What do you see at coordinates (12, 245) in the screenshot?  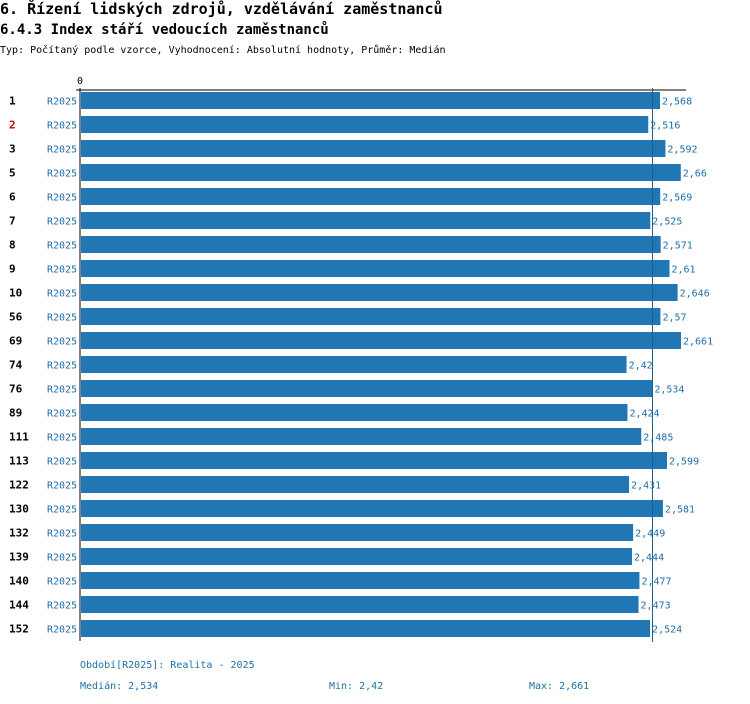 I see `category-label: 8` at bounding box center [12, 245].